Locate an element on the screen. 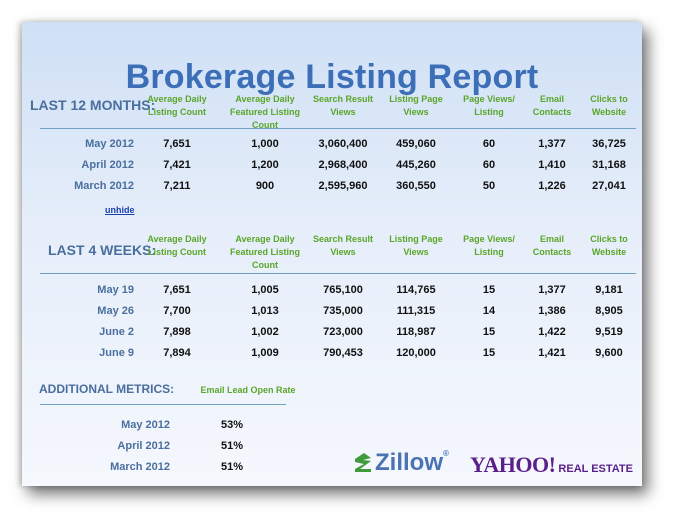  real-estate-wordmark: REAL ESTATE is located at coordinates (595, 469).